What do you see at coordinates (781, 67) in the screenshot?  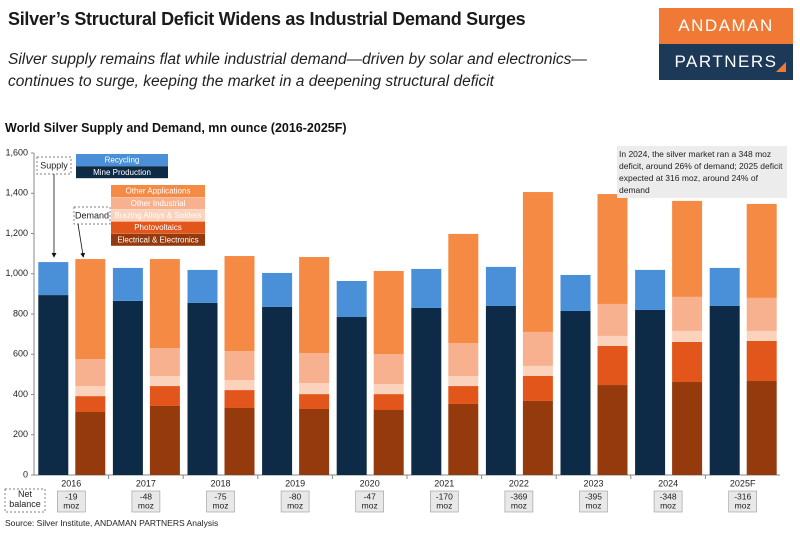 I see `logo-accent` at bounding box center [781, 67].